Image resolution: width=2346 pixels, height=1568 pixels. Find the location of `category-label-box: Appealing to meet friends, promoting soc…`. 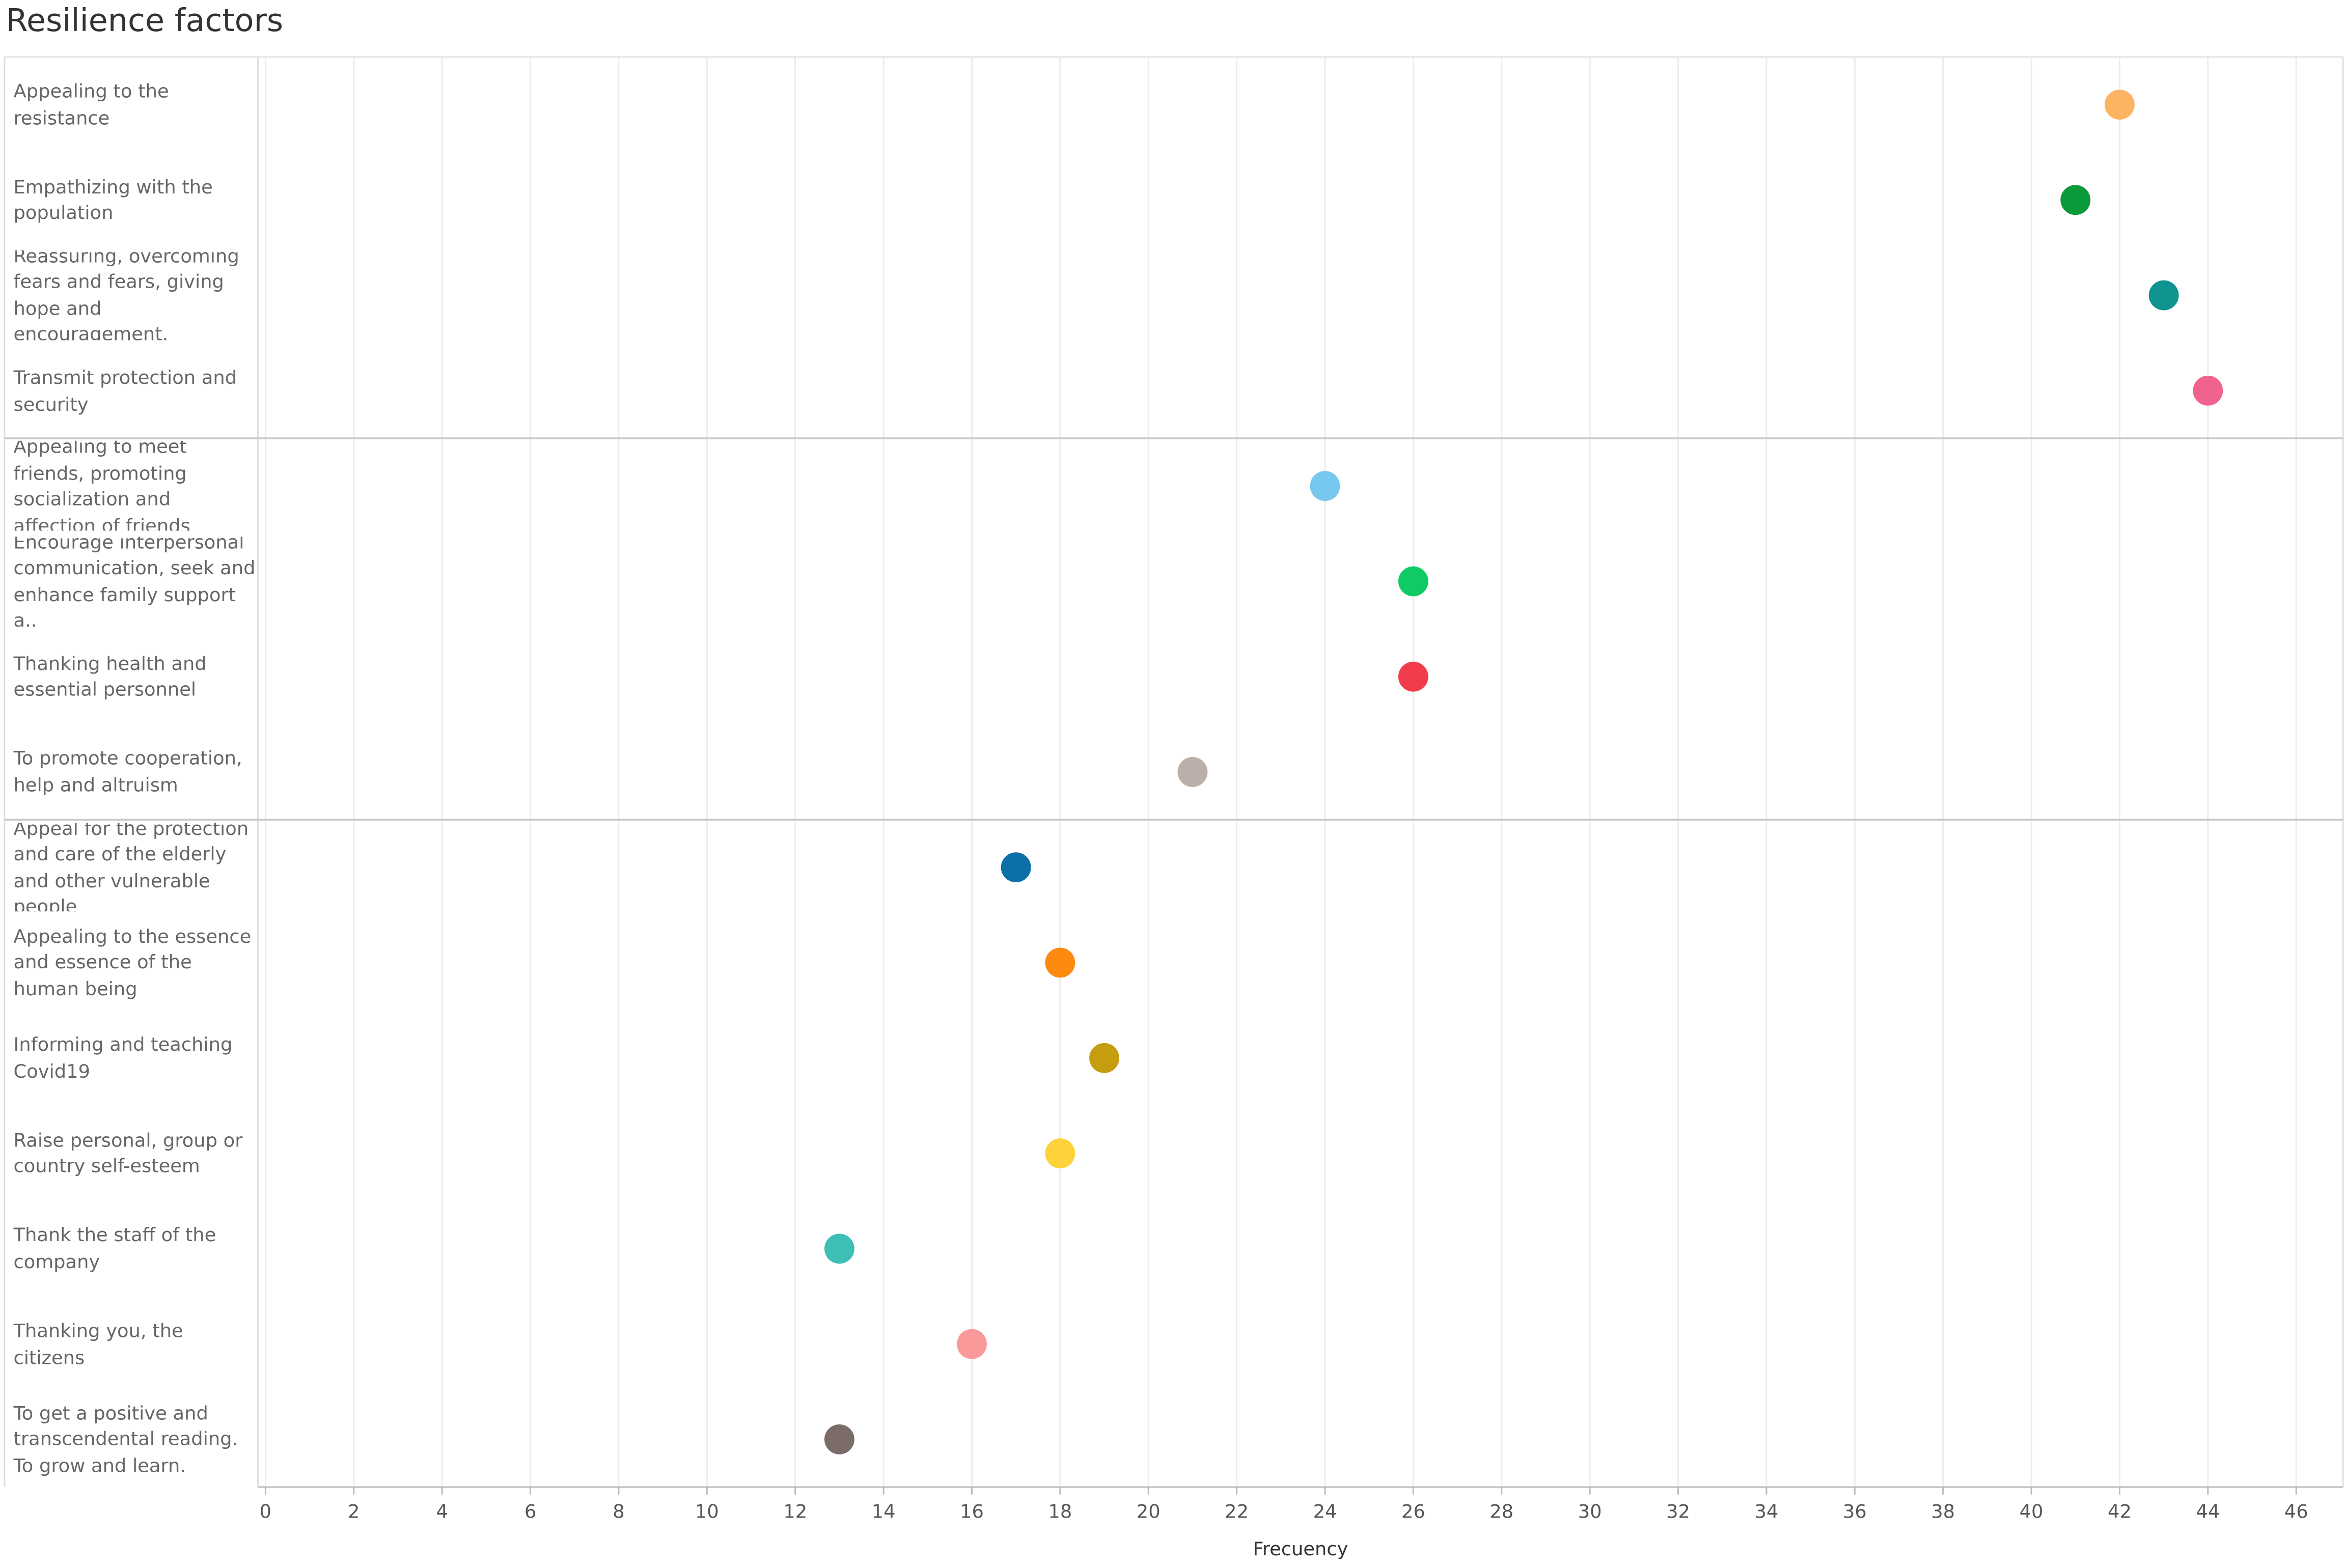

category-label-box: Appealing to meet friends, promoting soc… is located at coordinates (101, 486).